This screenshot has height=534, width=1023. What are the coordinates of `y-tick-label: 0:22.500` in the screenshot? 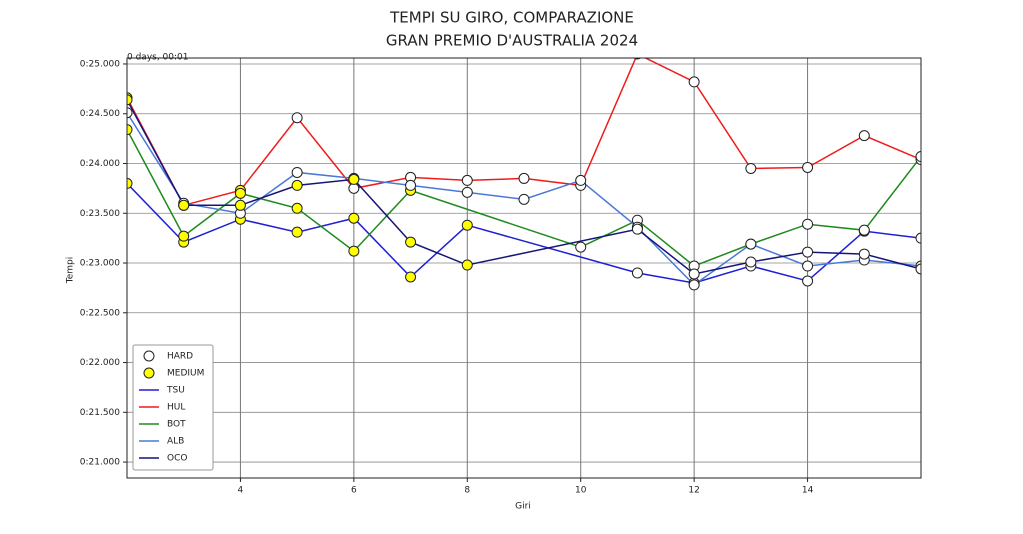 It's located at (100, 313).